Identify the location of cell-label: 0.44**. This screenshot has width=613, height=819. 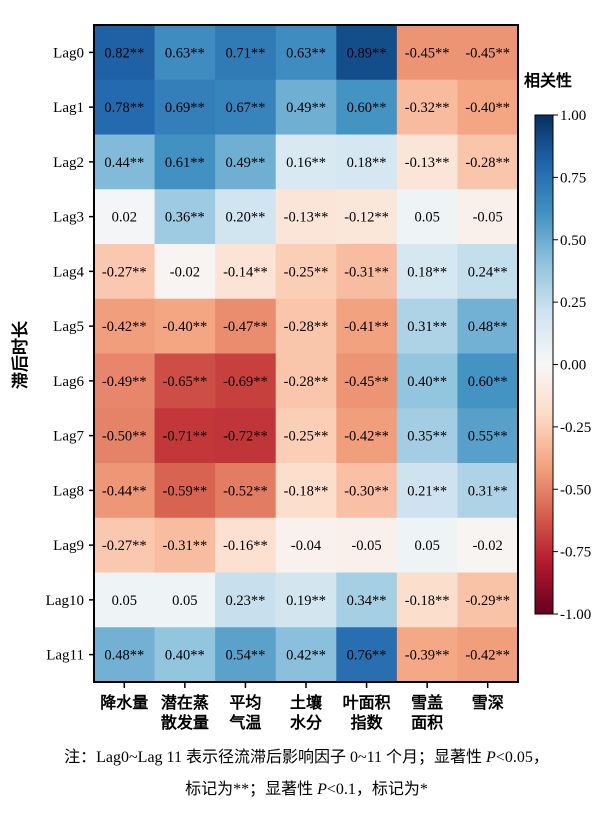
(124, 163).